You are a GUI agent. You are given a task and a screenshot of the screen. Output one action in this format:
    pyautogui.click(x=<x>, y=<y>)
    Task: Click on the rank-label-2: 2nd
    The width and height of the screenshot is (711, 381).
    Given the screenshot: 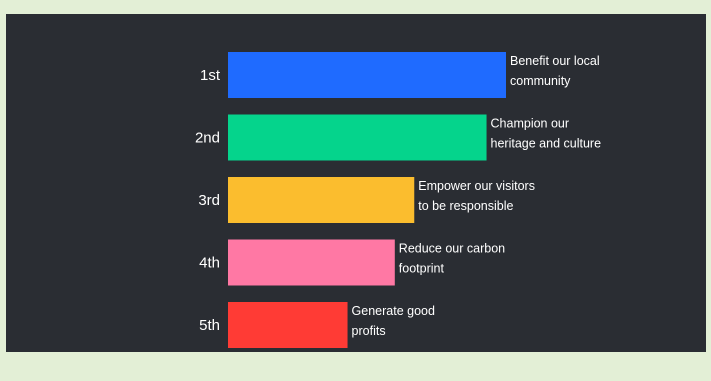 What is the action you would take?
    pyautogui.click(x=207, y=138)
    